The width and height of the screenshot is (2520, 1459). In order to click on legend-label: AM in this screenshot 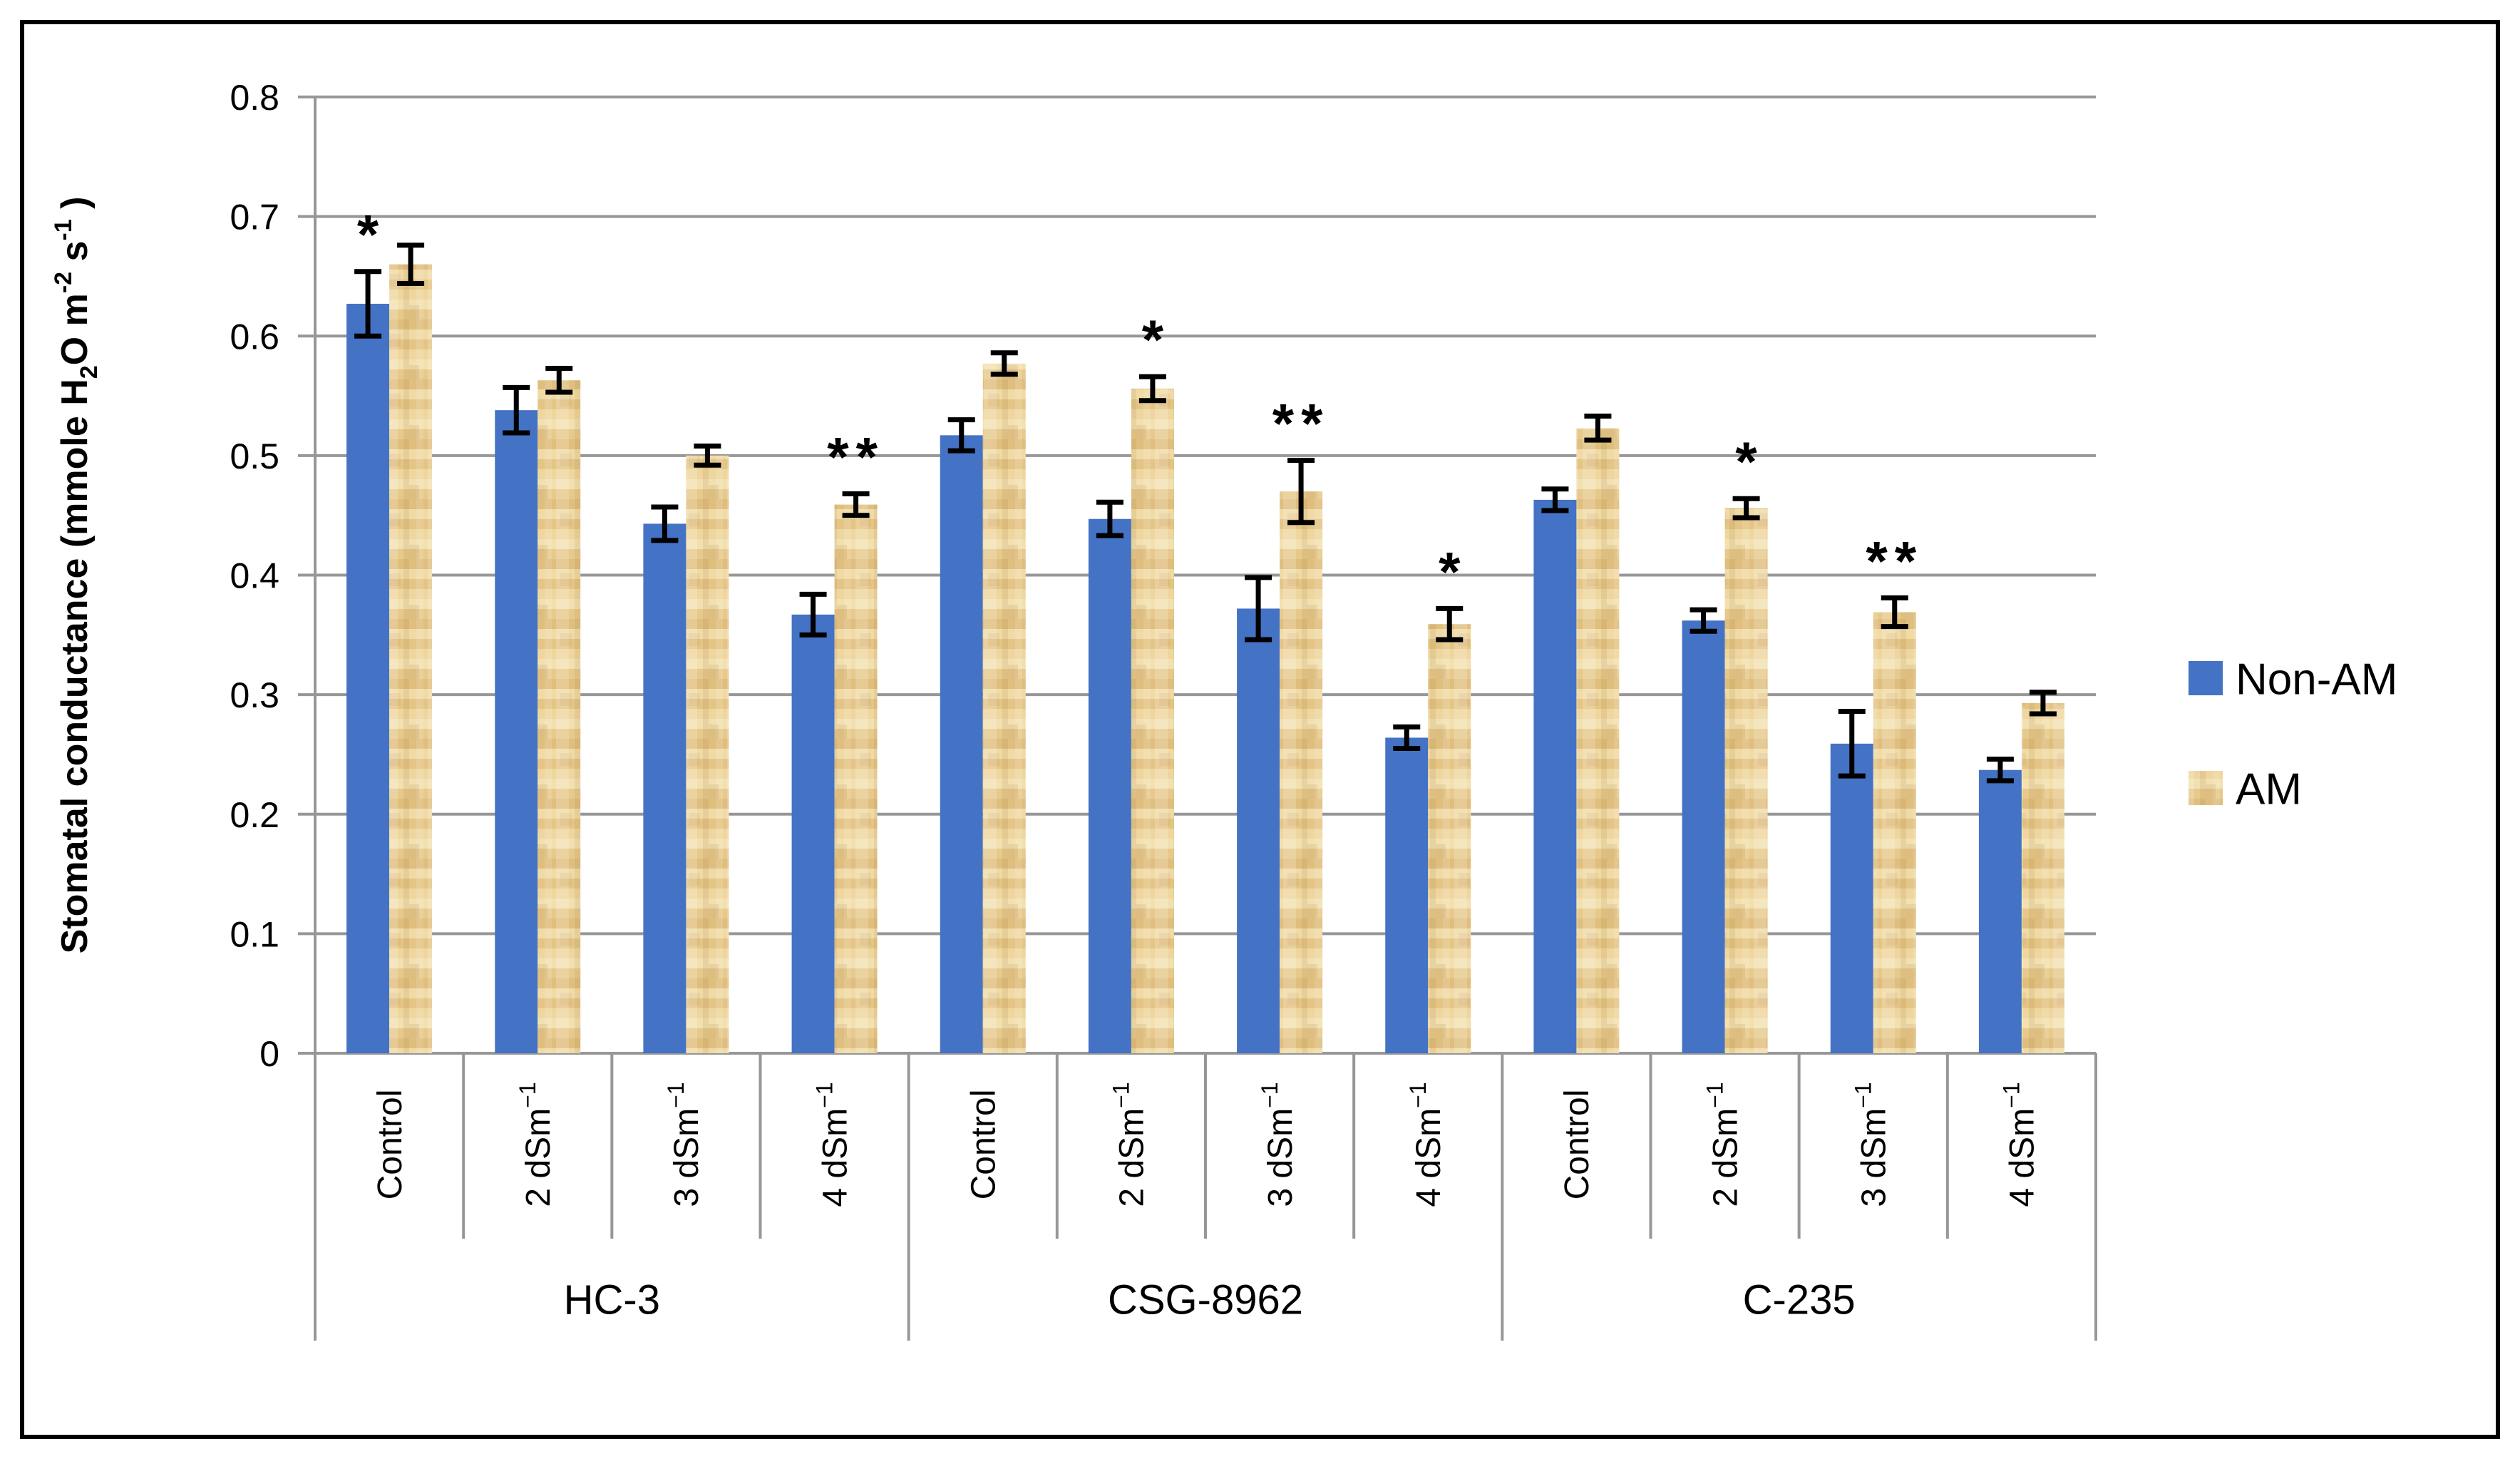, I will do `click(2269, 789)`.